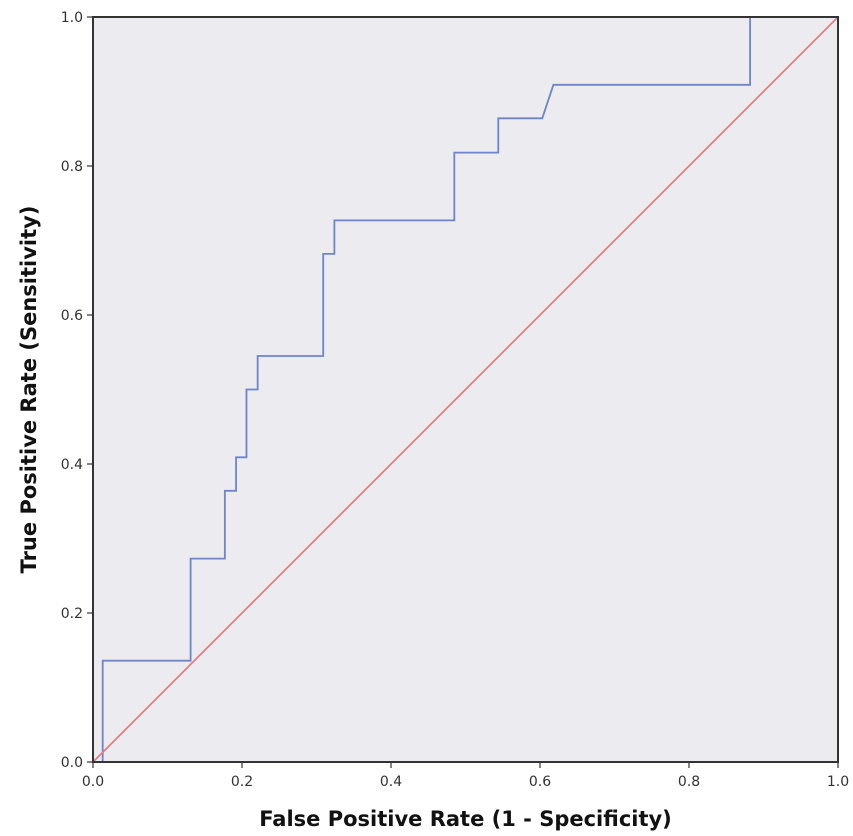 The width and height of the screenshot is (853, 836). Describe the element at coordinates (72, 18) in the screenshot. I see `y-tick-label: 1.0` at that location.